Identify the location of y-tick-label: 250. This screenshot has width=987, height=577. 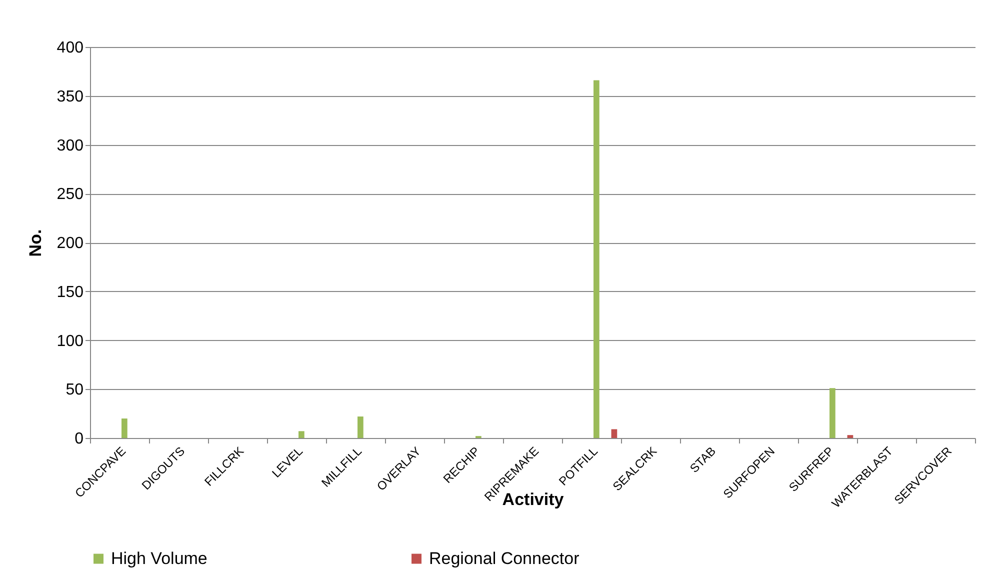
(70, 195).